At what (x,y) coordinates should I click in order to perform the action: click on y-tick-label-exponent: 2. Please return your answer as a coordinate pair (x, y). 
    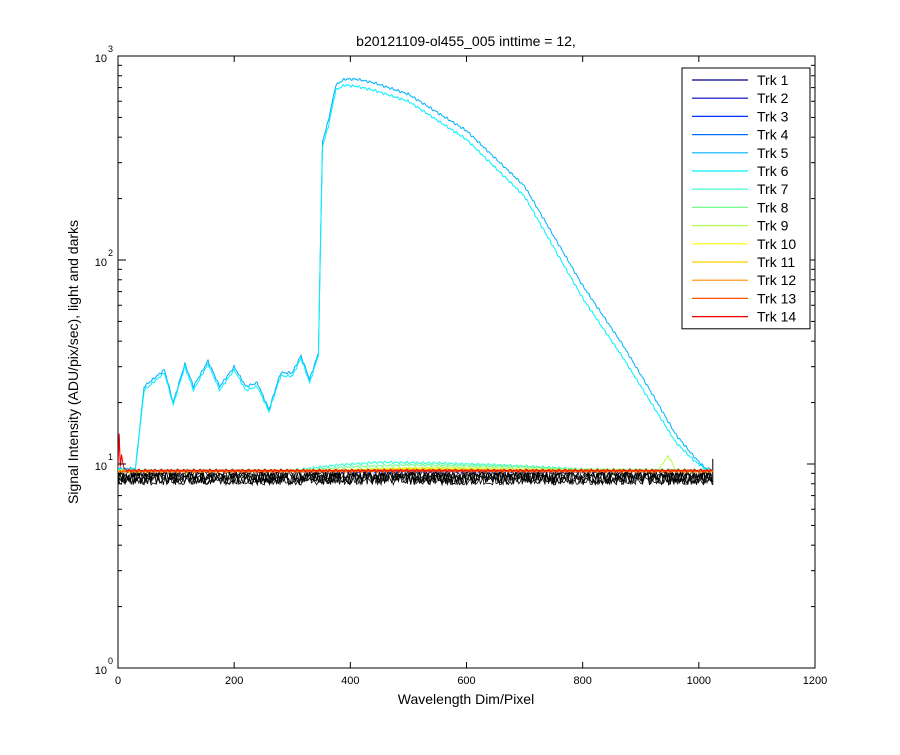
    Looking at the image, I should click on (110, 253).